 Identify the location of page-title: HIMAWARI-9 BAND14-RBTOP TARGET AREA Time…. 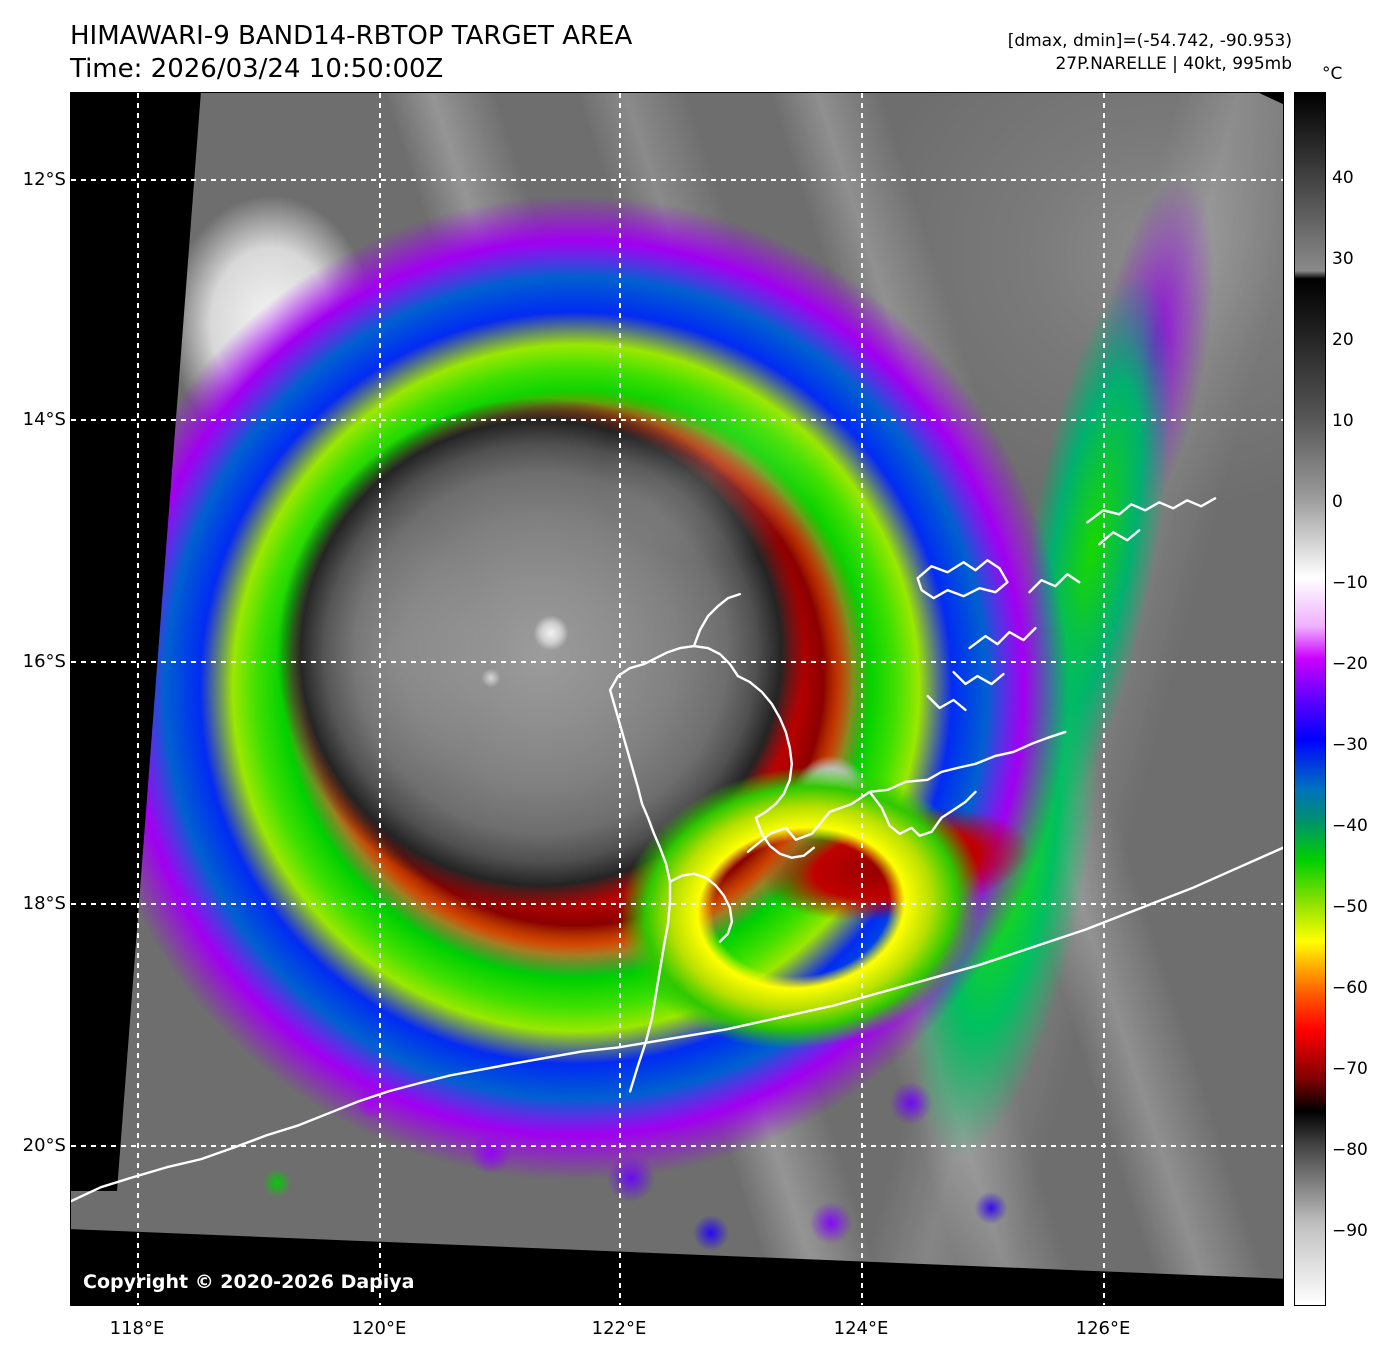
(351, 53).